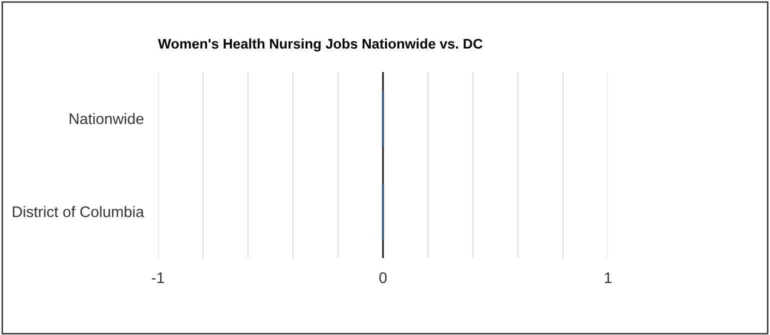  I want to click on x-tick-label: 0, so click(383, 278).